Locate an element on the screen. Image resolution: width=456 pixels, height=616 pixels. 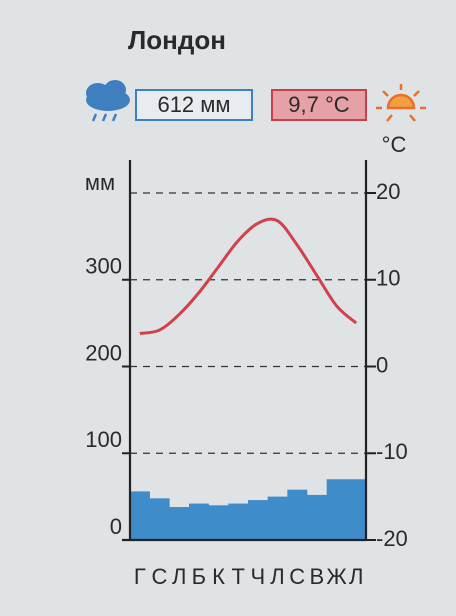
x-tick-label: Ж is located at coordinates (336, 576).